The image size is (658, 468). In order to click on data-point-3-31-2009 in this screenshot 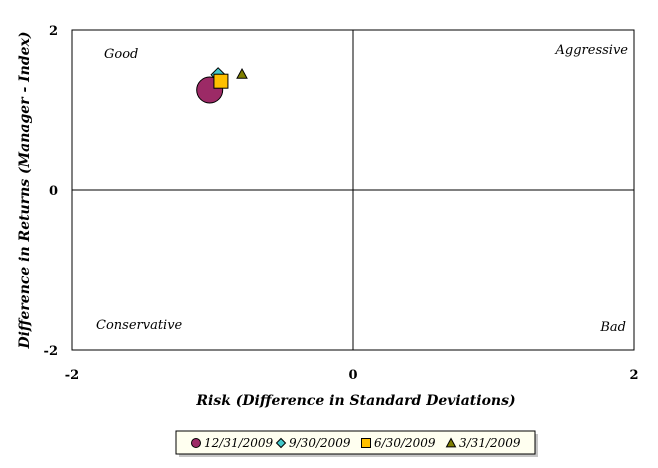, I will do `click(242, 73)`.